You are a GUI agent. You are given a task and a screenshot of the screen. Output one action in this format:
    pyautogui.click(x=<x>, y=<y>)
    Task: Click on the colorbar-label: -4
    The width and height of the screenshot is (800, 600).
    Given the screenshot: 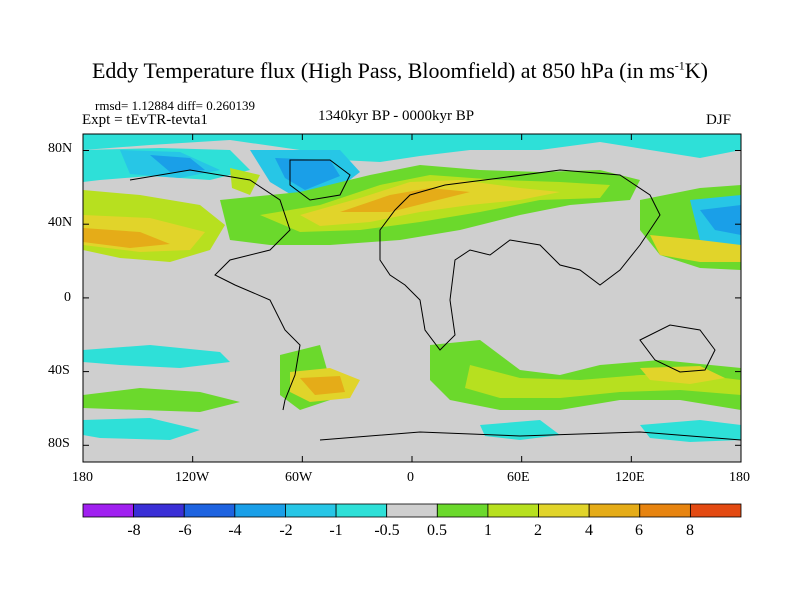 What is the action you would take?
    pyautogui.click(x=235, y=530)
    